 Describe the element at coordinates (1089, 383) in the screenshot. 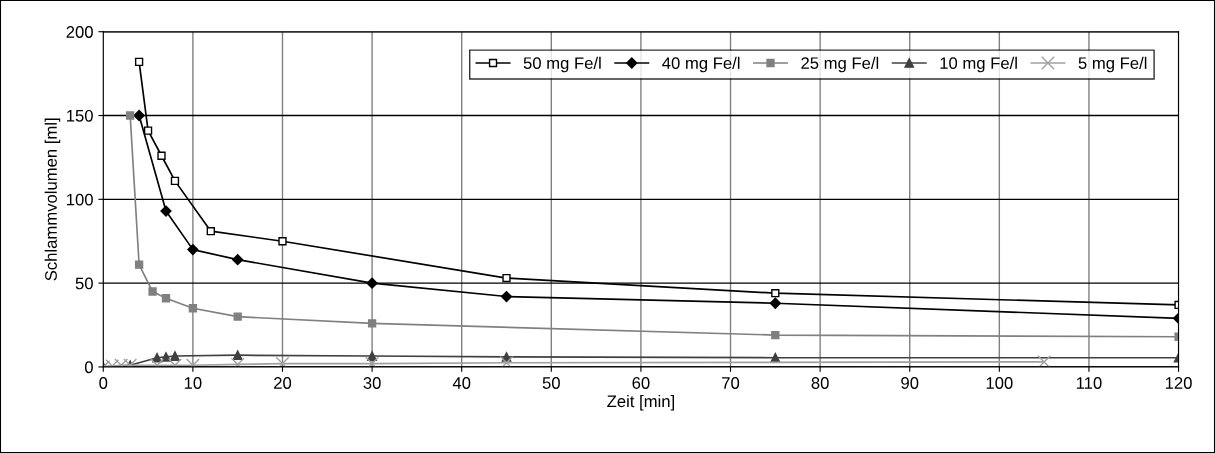

I see `x-tick-label: 110` at that location.